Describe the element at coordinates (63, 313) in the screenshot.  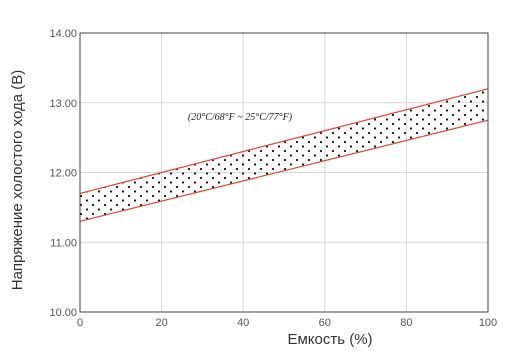
I see `y-tick-label: 10.00` at that location.